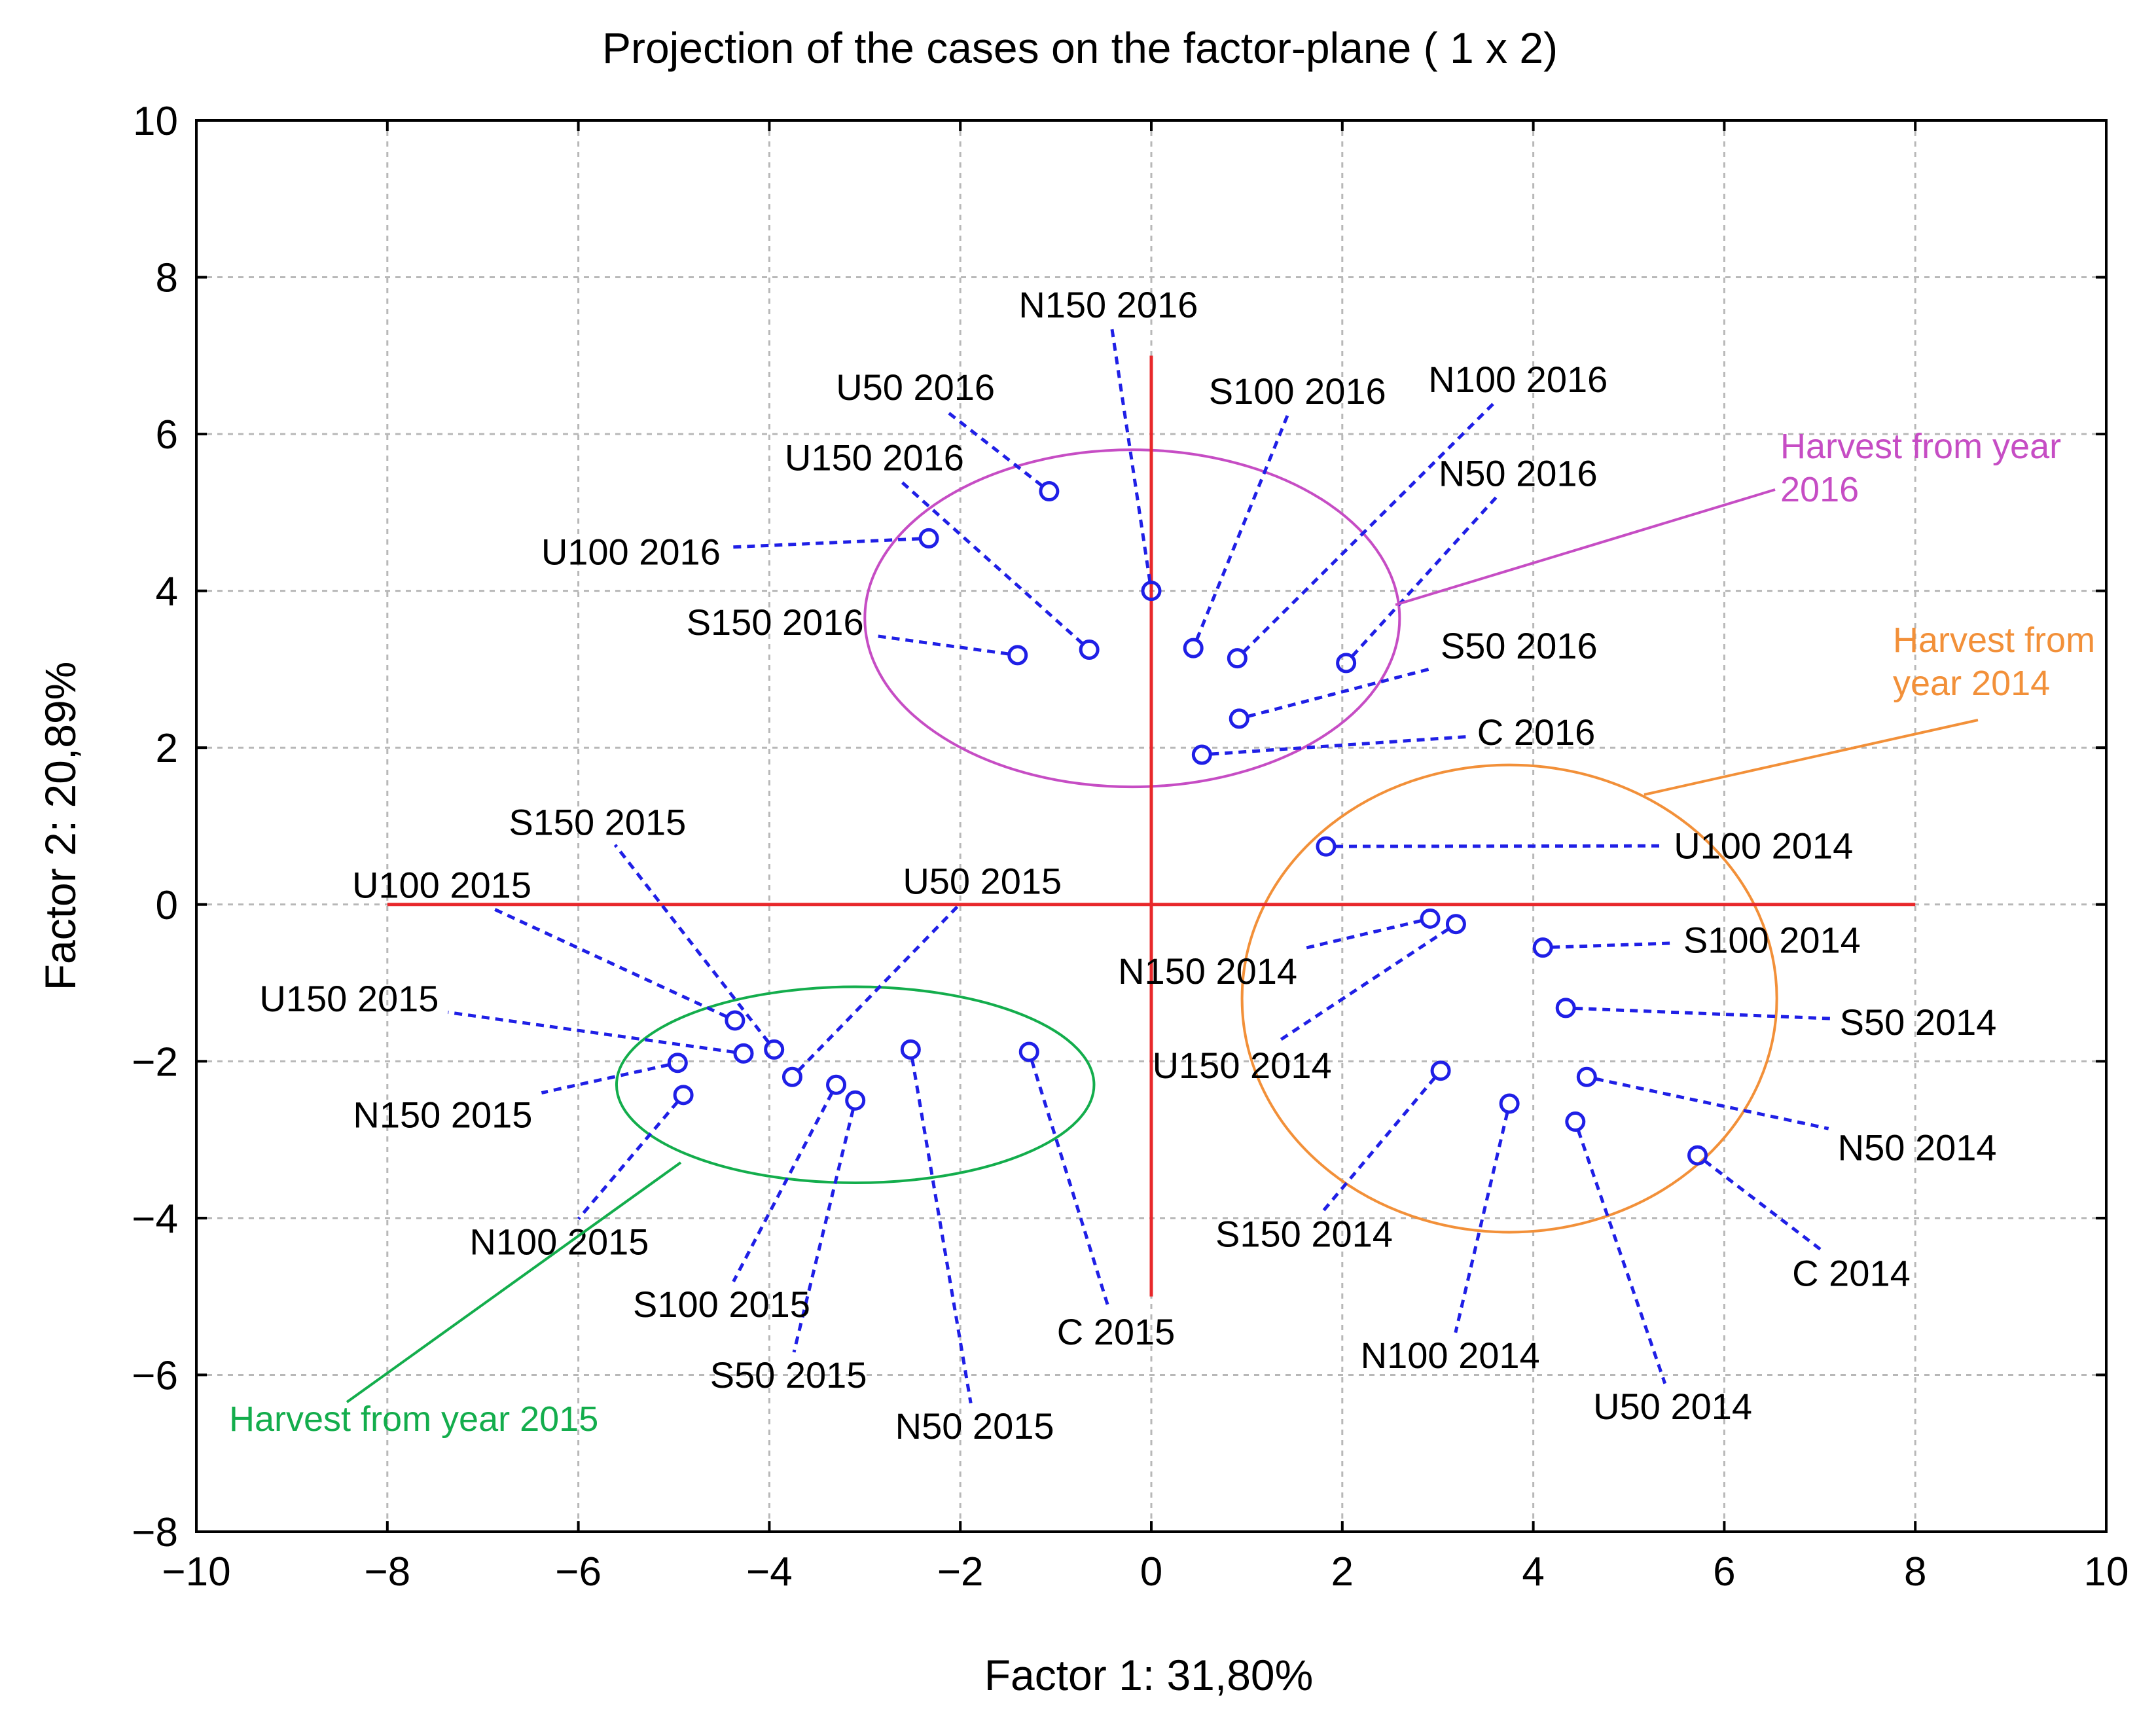  Describe the element at coordinates (1242, 1065) in the screenshot. I see `point-label-u150-2014: U150 2014` at that location.